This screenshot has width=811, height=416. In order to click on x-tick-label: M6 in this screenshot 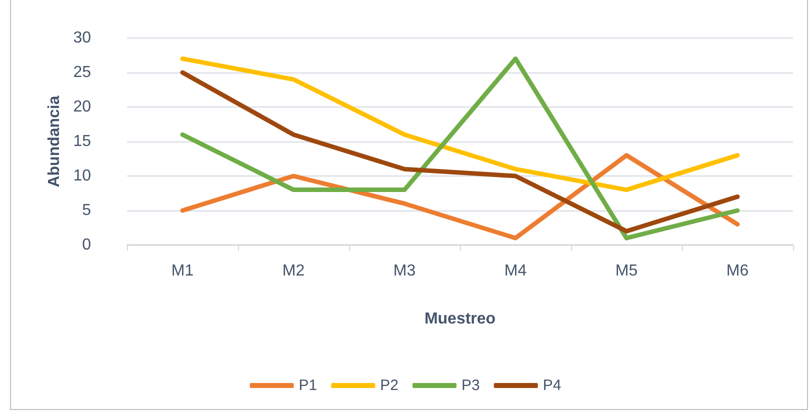, I will do `click(737, 271)`.